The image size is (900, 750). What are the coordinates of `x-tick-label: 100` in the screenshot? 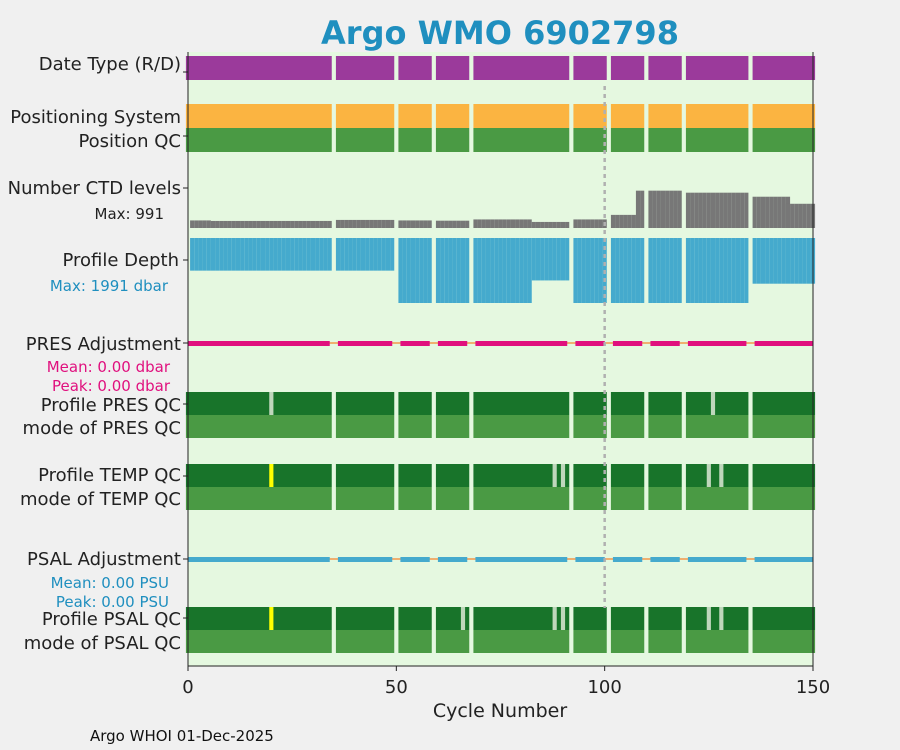 It's located at (604, 687).